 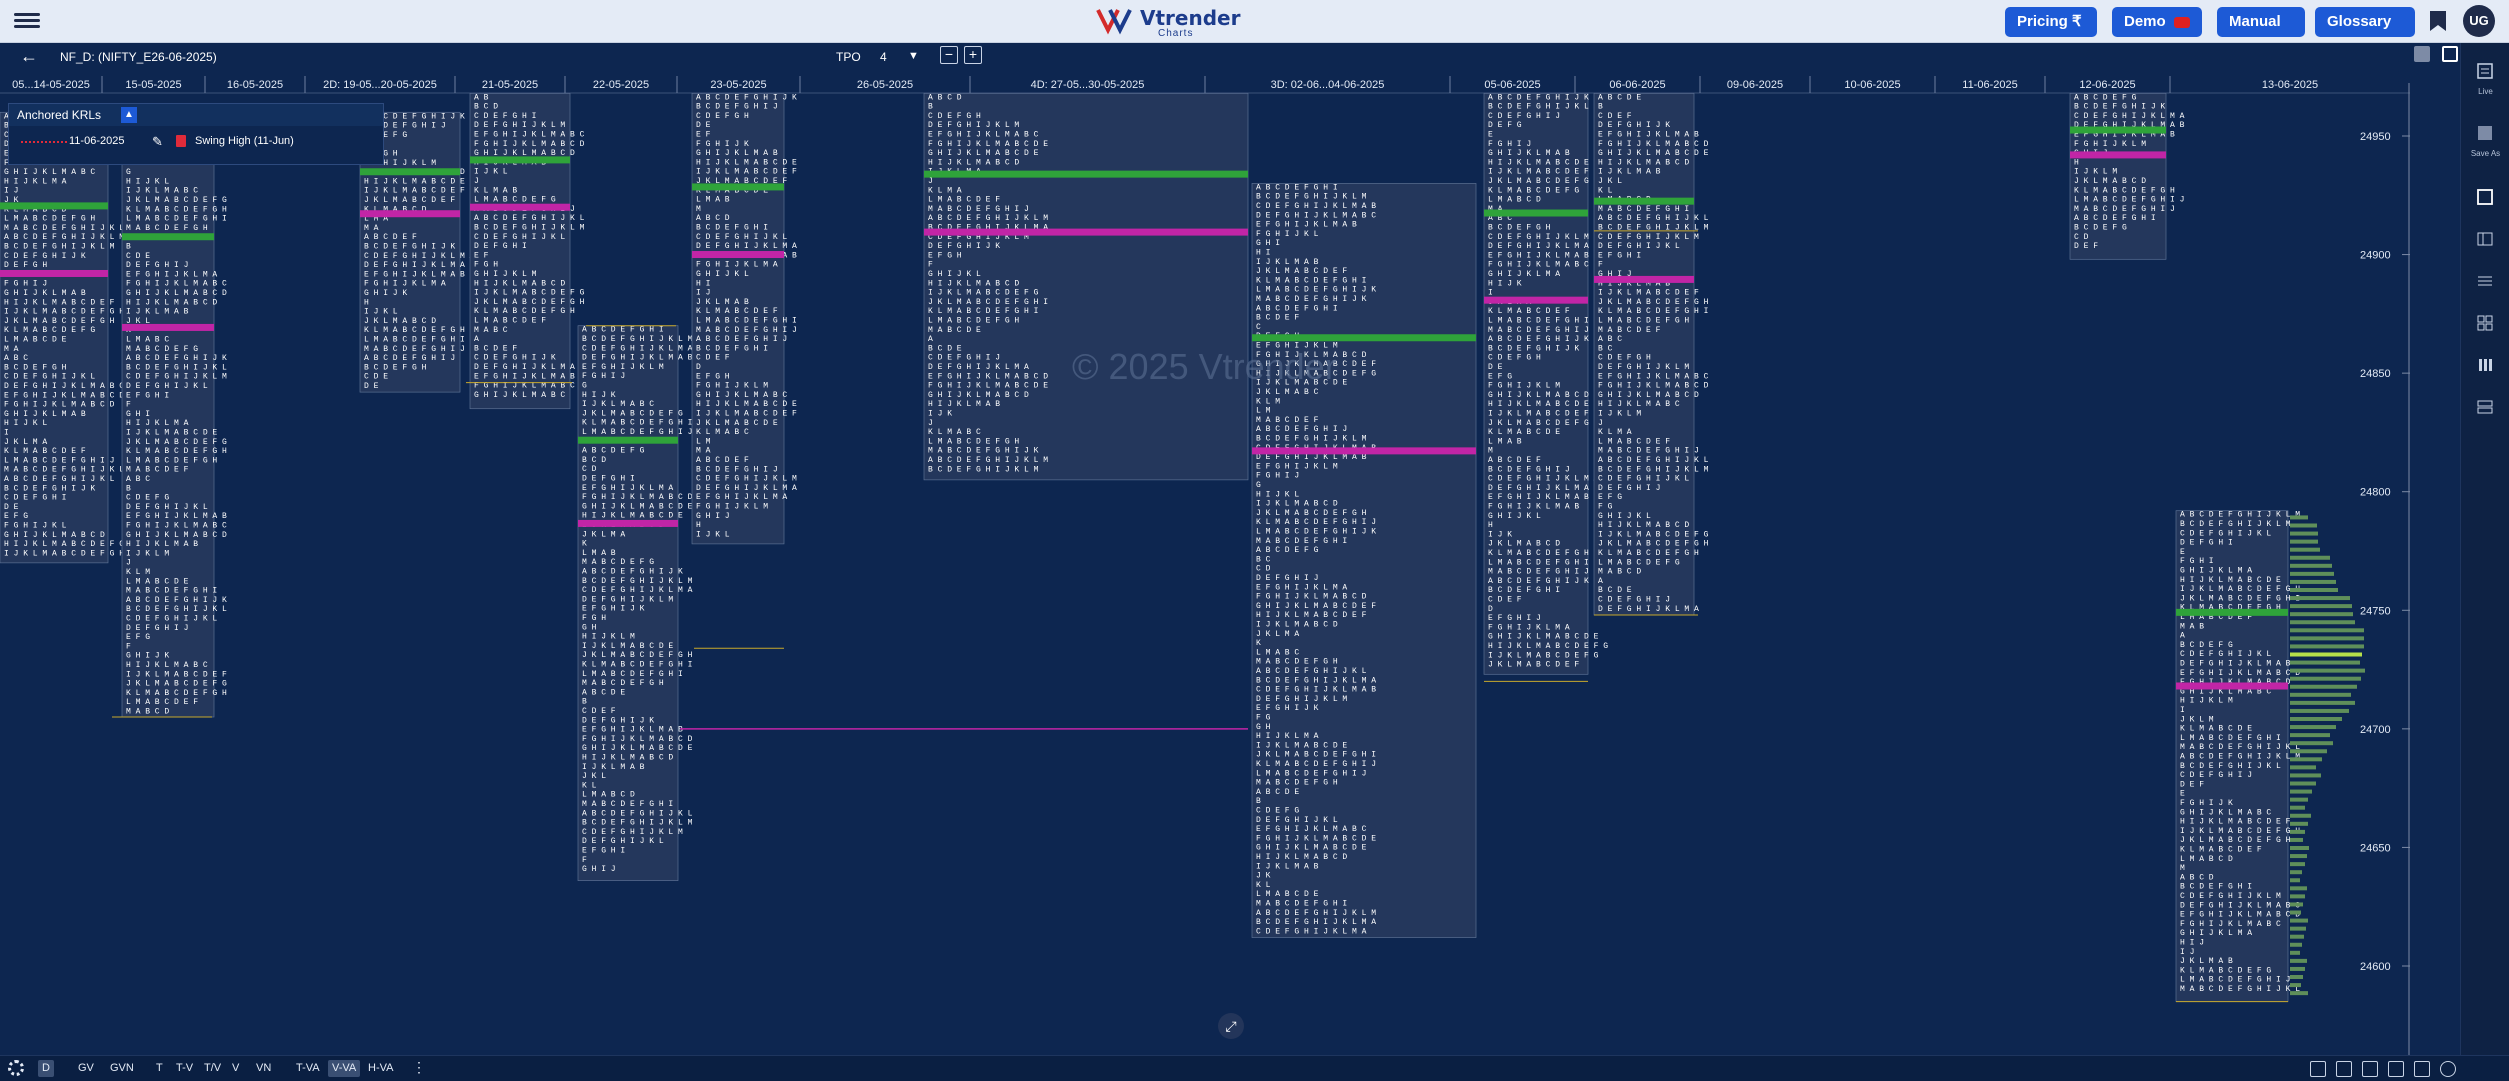 What do you see at coordinates (181, 141) in the screenshot?
I see `trash-icon` at bounding box center [181, 141].